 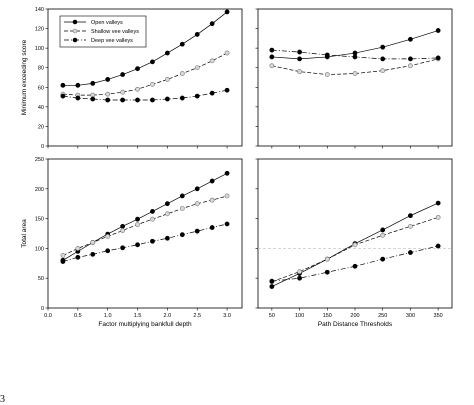 I want to click on y-tick-label: 80, so click(x=41, y=69).